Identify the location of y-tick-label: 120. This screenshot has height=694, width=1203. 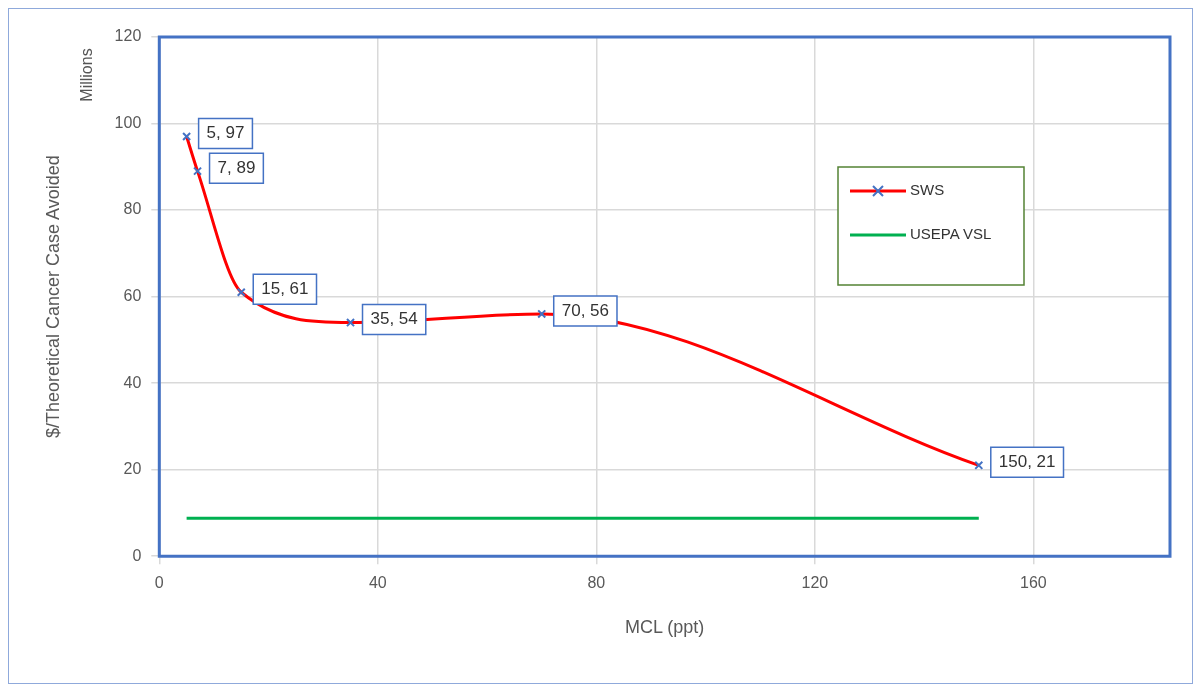
(128, 36).